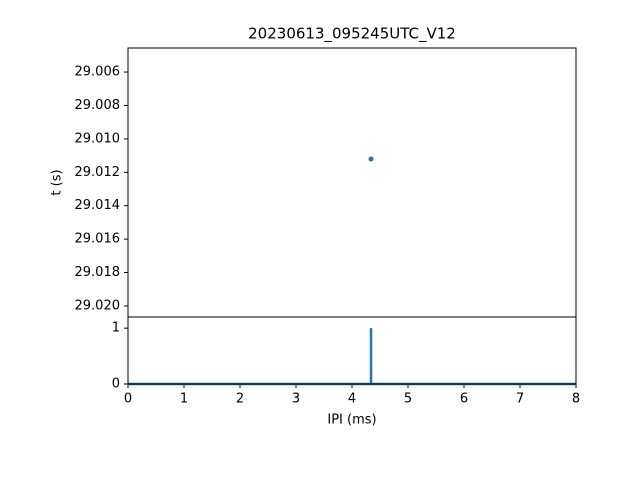  I want to click on x-tick-label: 3, so click(296, 399).